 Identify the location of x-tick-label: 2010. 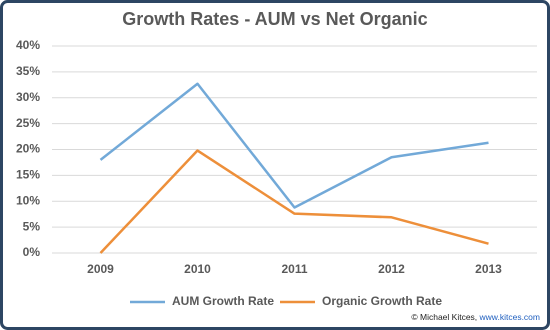
(197, 269).